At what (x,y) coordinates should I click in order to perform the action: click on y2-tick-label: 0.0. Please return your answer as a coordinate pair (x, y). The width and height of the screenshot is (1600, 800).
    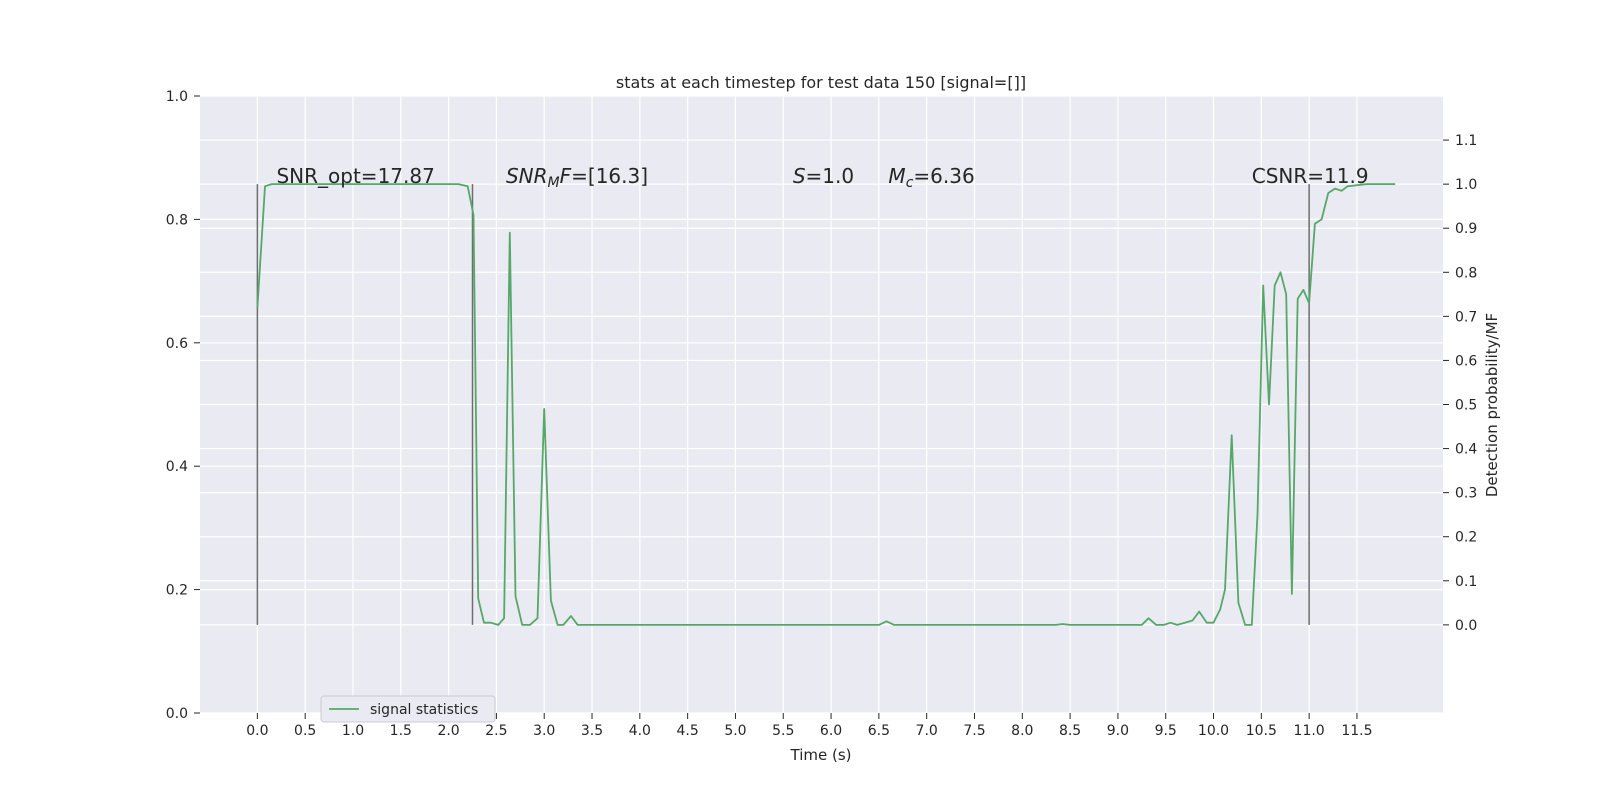
    Looking at the image, I should click on (1466, 626).